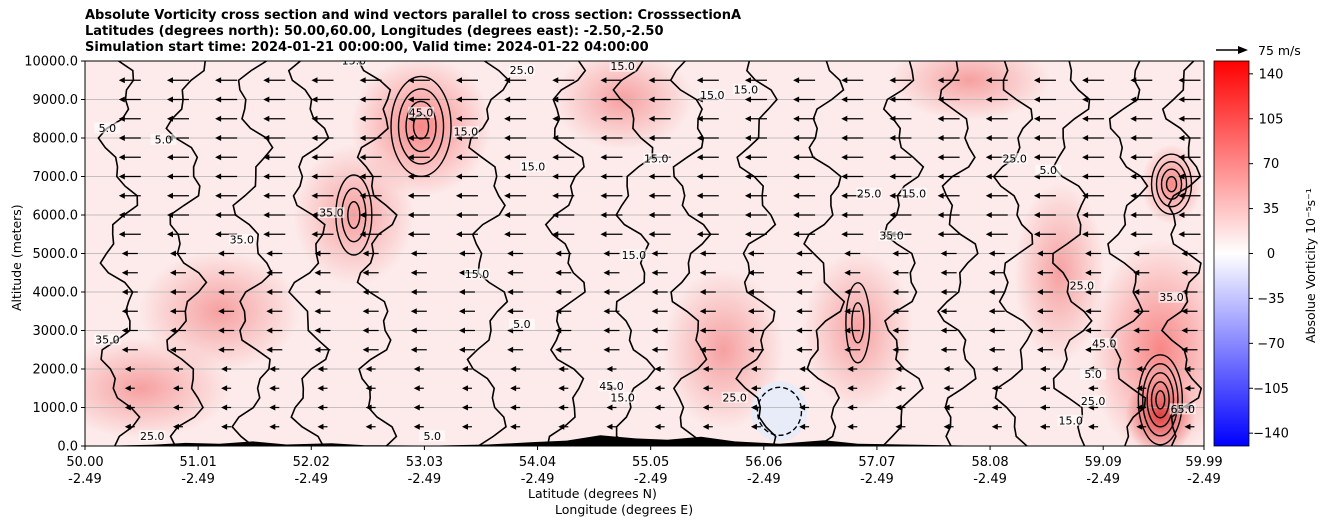 The height and width of the screenshot is (526, 1332). Describe the element at coordinates (763, 462) in the screenshot. I see `x-tick-label-lat: 56.06` at that location.